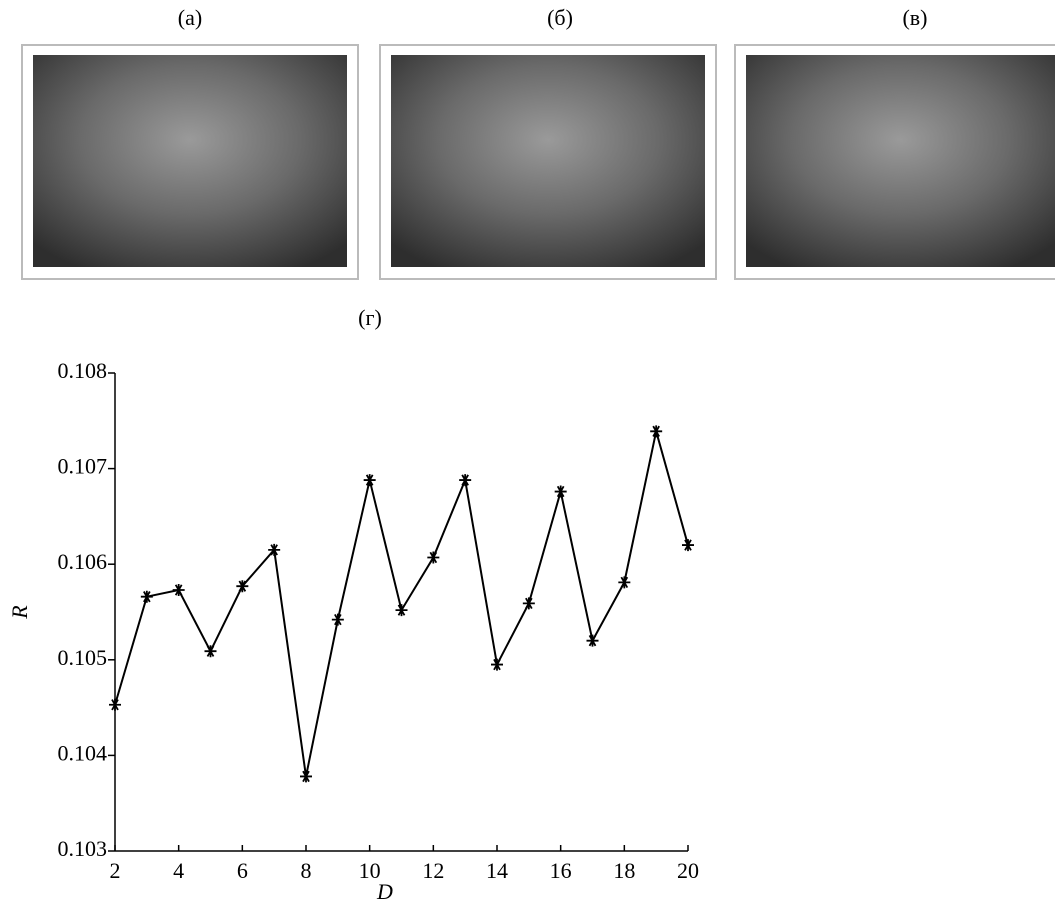 Image resolution: width=1055 pixels, height=911 pixels. I want to click on x-tick-label: 6, so click(242, 870).